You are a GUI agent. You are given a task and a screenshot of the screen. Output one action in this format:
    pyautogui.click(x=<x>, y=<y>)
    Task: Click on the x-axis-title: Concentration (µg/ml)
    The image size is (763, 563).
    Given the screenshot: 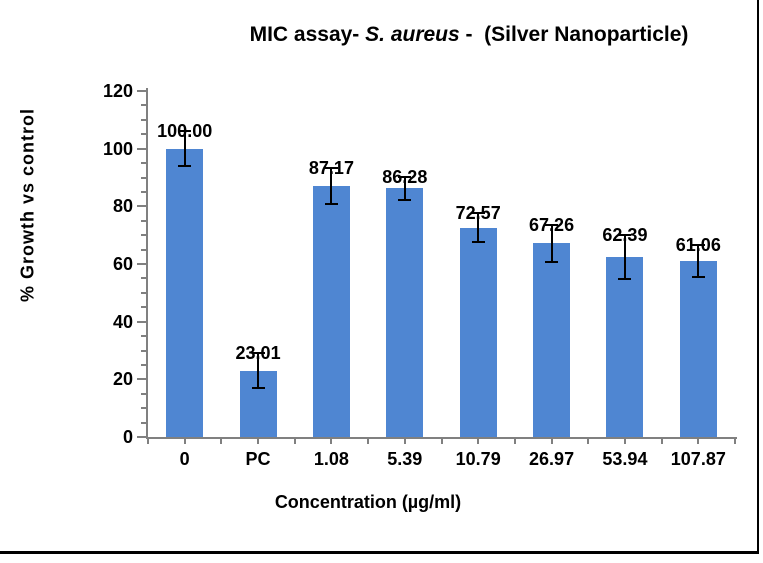 What is the action you would take?
    pyautogui.click(x=368, y=502)
    